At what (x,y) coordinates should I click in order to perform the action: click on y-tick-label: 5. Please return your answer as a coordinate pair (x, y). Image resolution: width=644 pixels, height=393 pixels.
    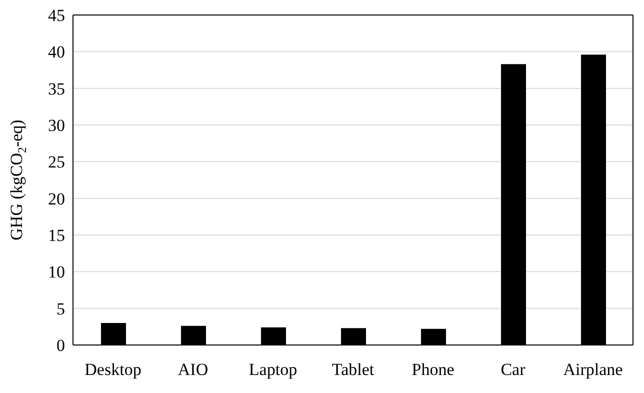
    Looking at the image, I should click on (60, 308).